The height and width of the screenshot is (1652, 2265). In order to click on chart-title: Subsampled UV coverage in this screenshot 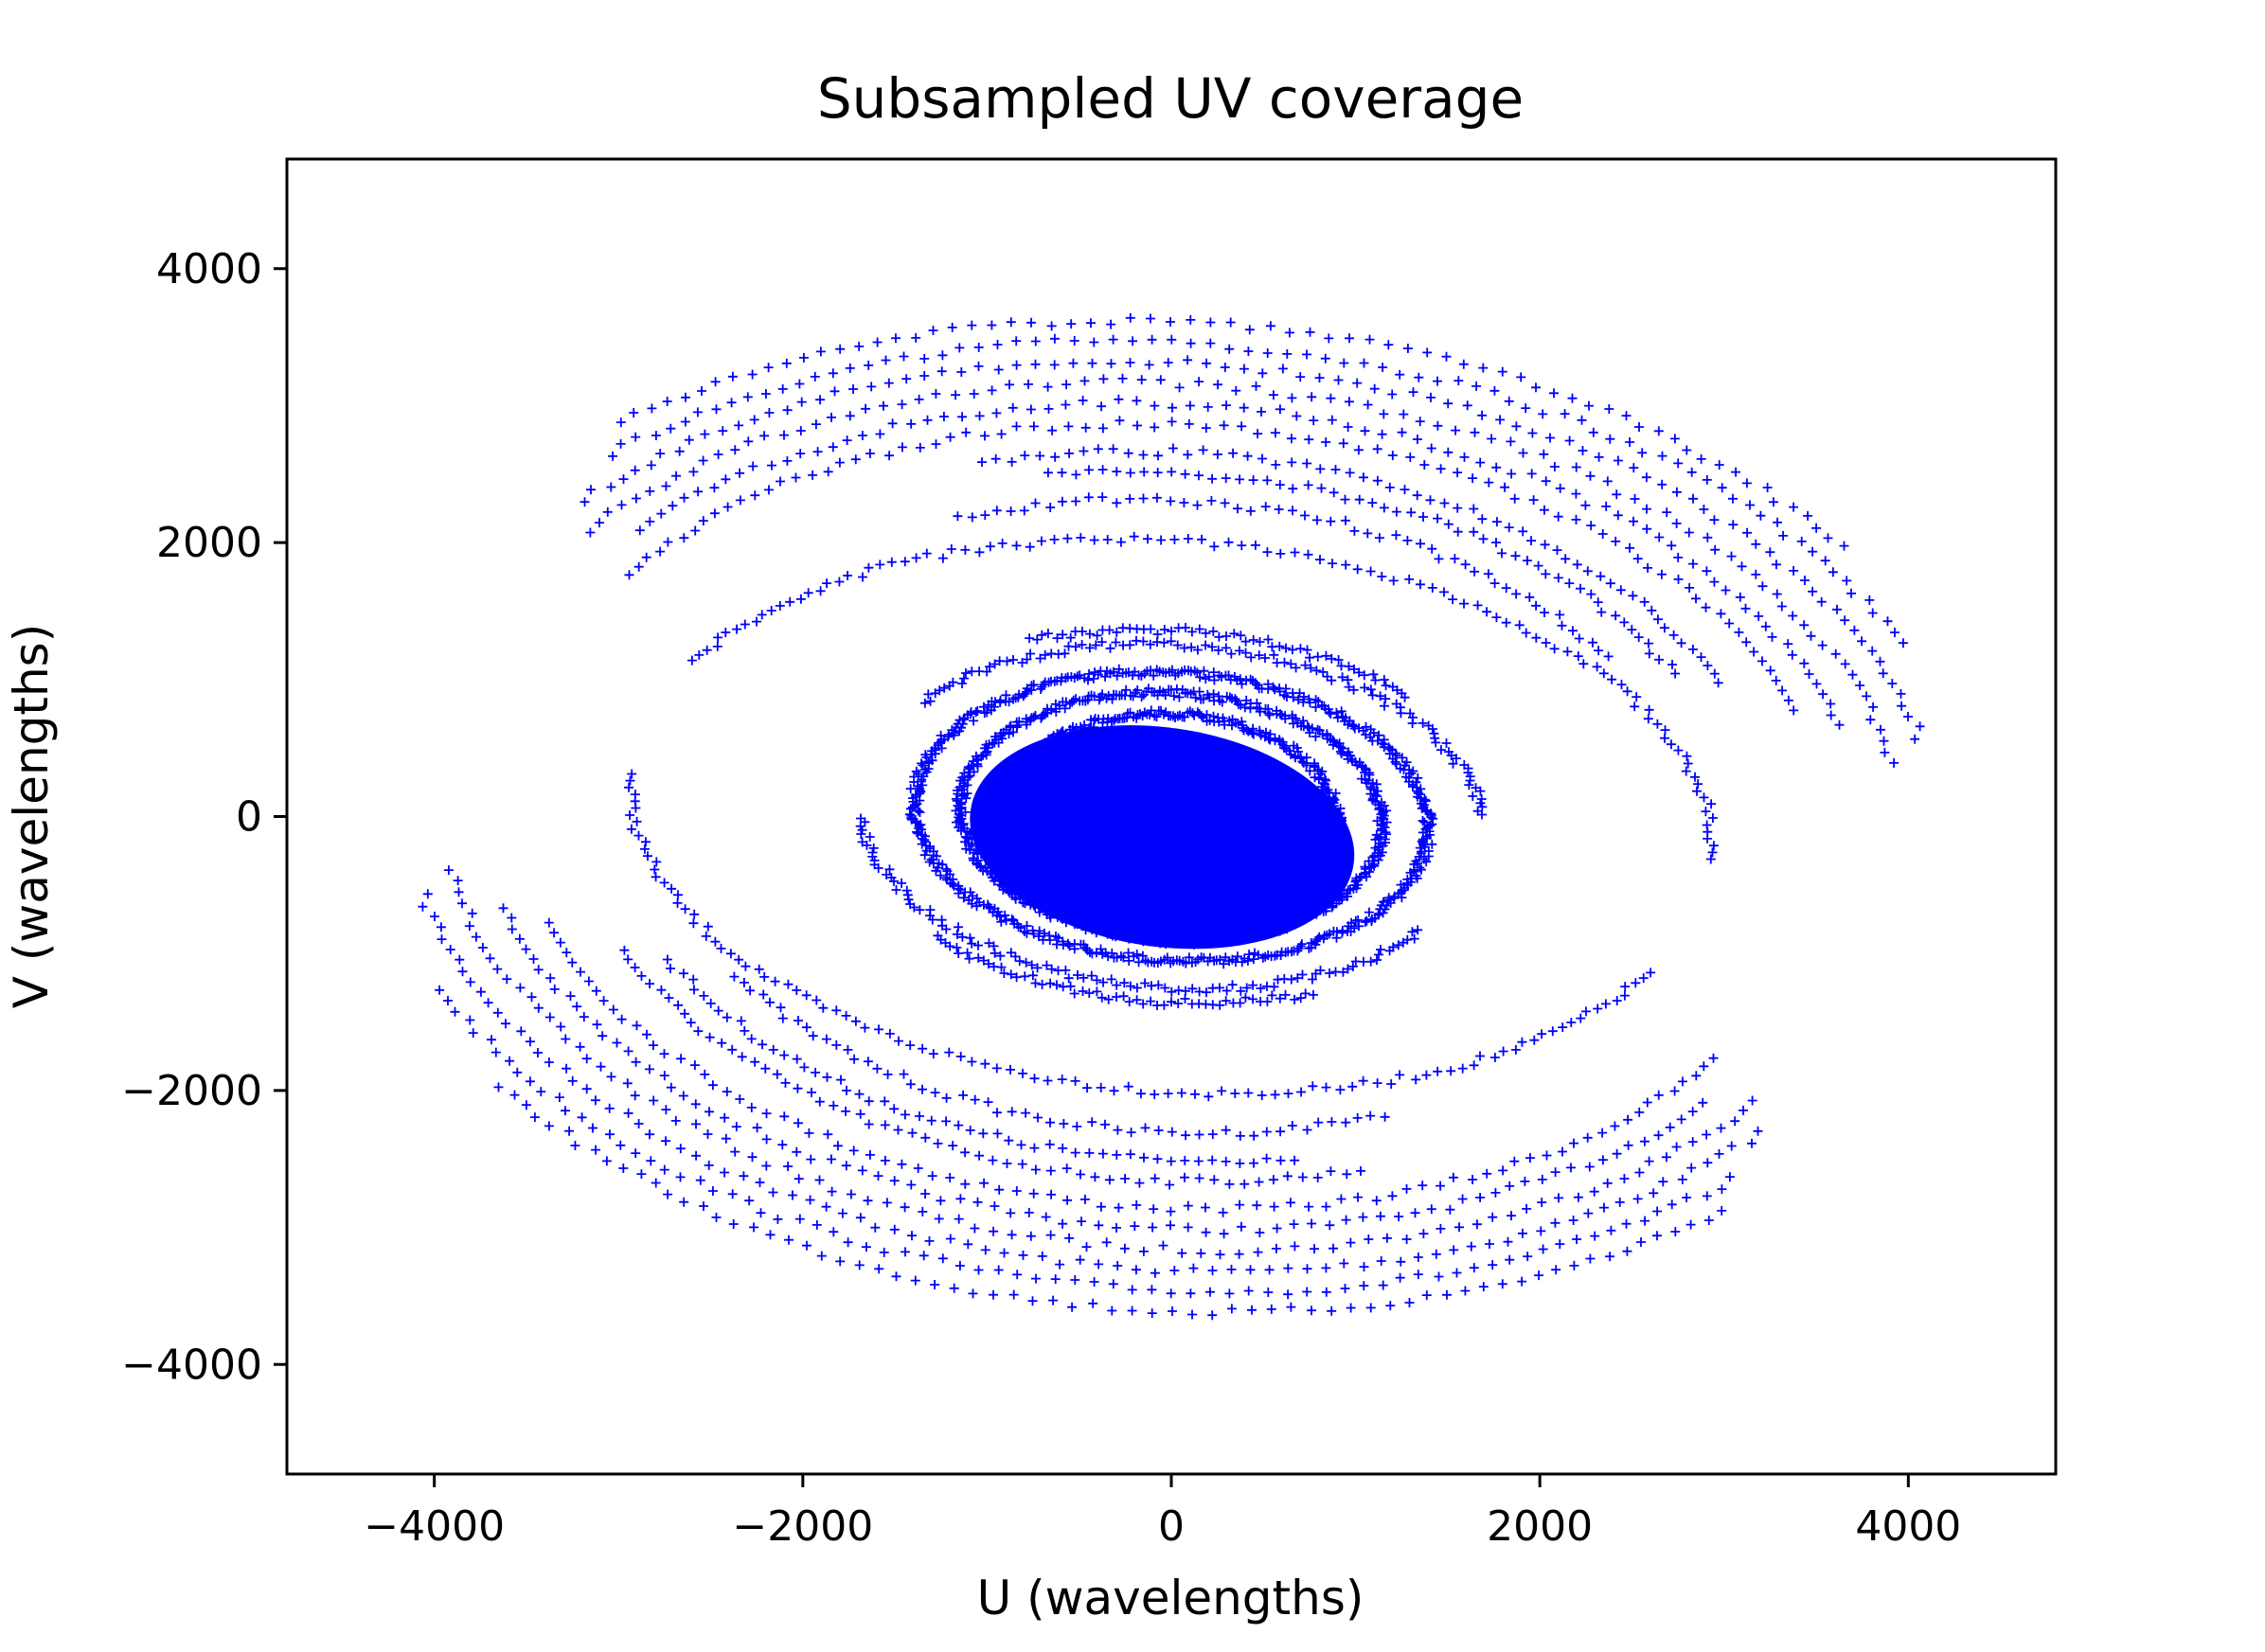, I will do `click(1170, 98)`.